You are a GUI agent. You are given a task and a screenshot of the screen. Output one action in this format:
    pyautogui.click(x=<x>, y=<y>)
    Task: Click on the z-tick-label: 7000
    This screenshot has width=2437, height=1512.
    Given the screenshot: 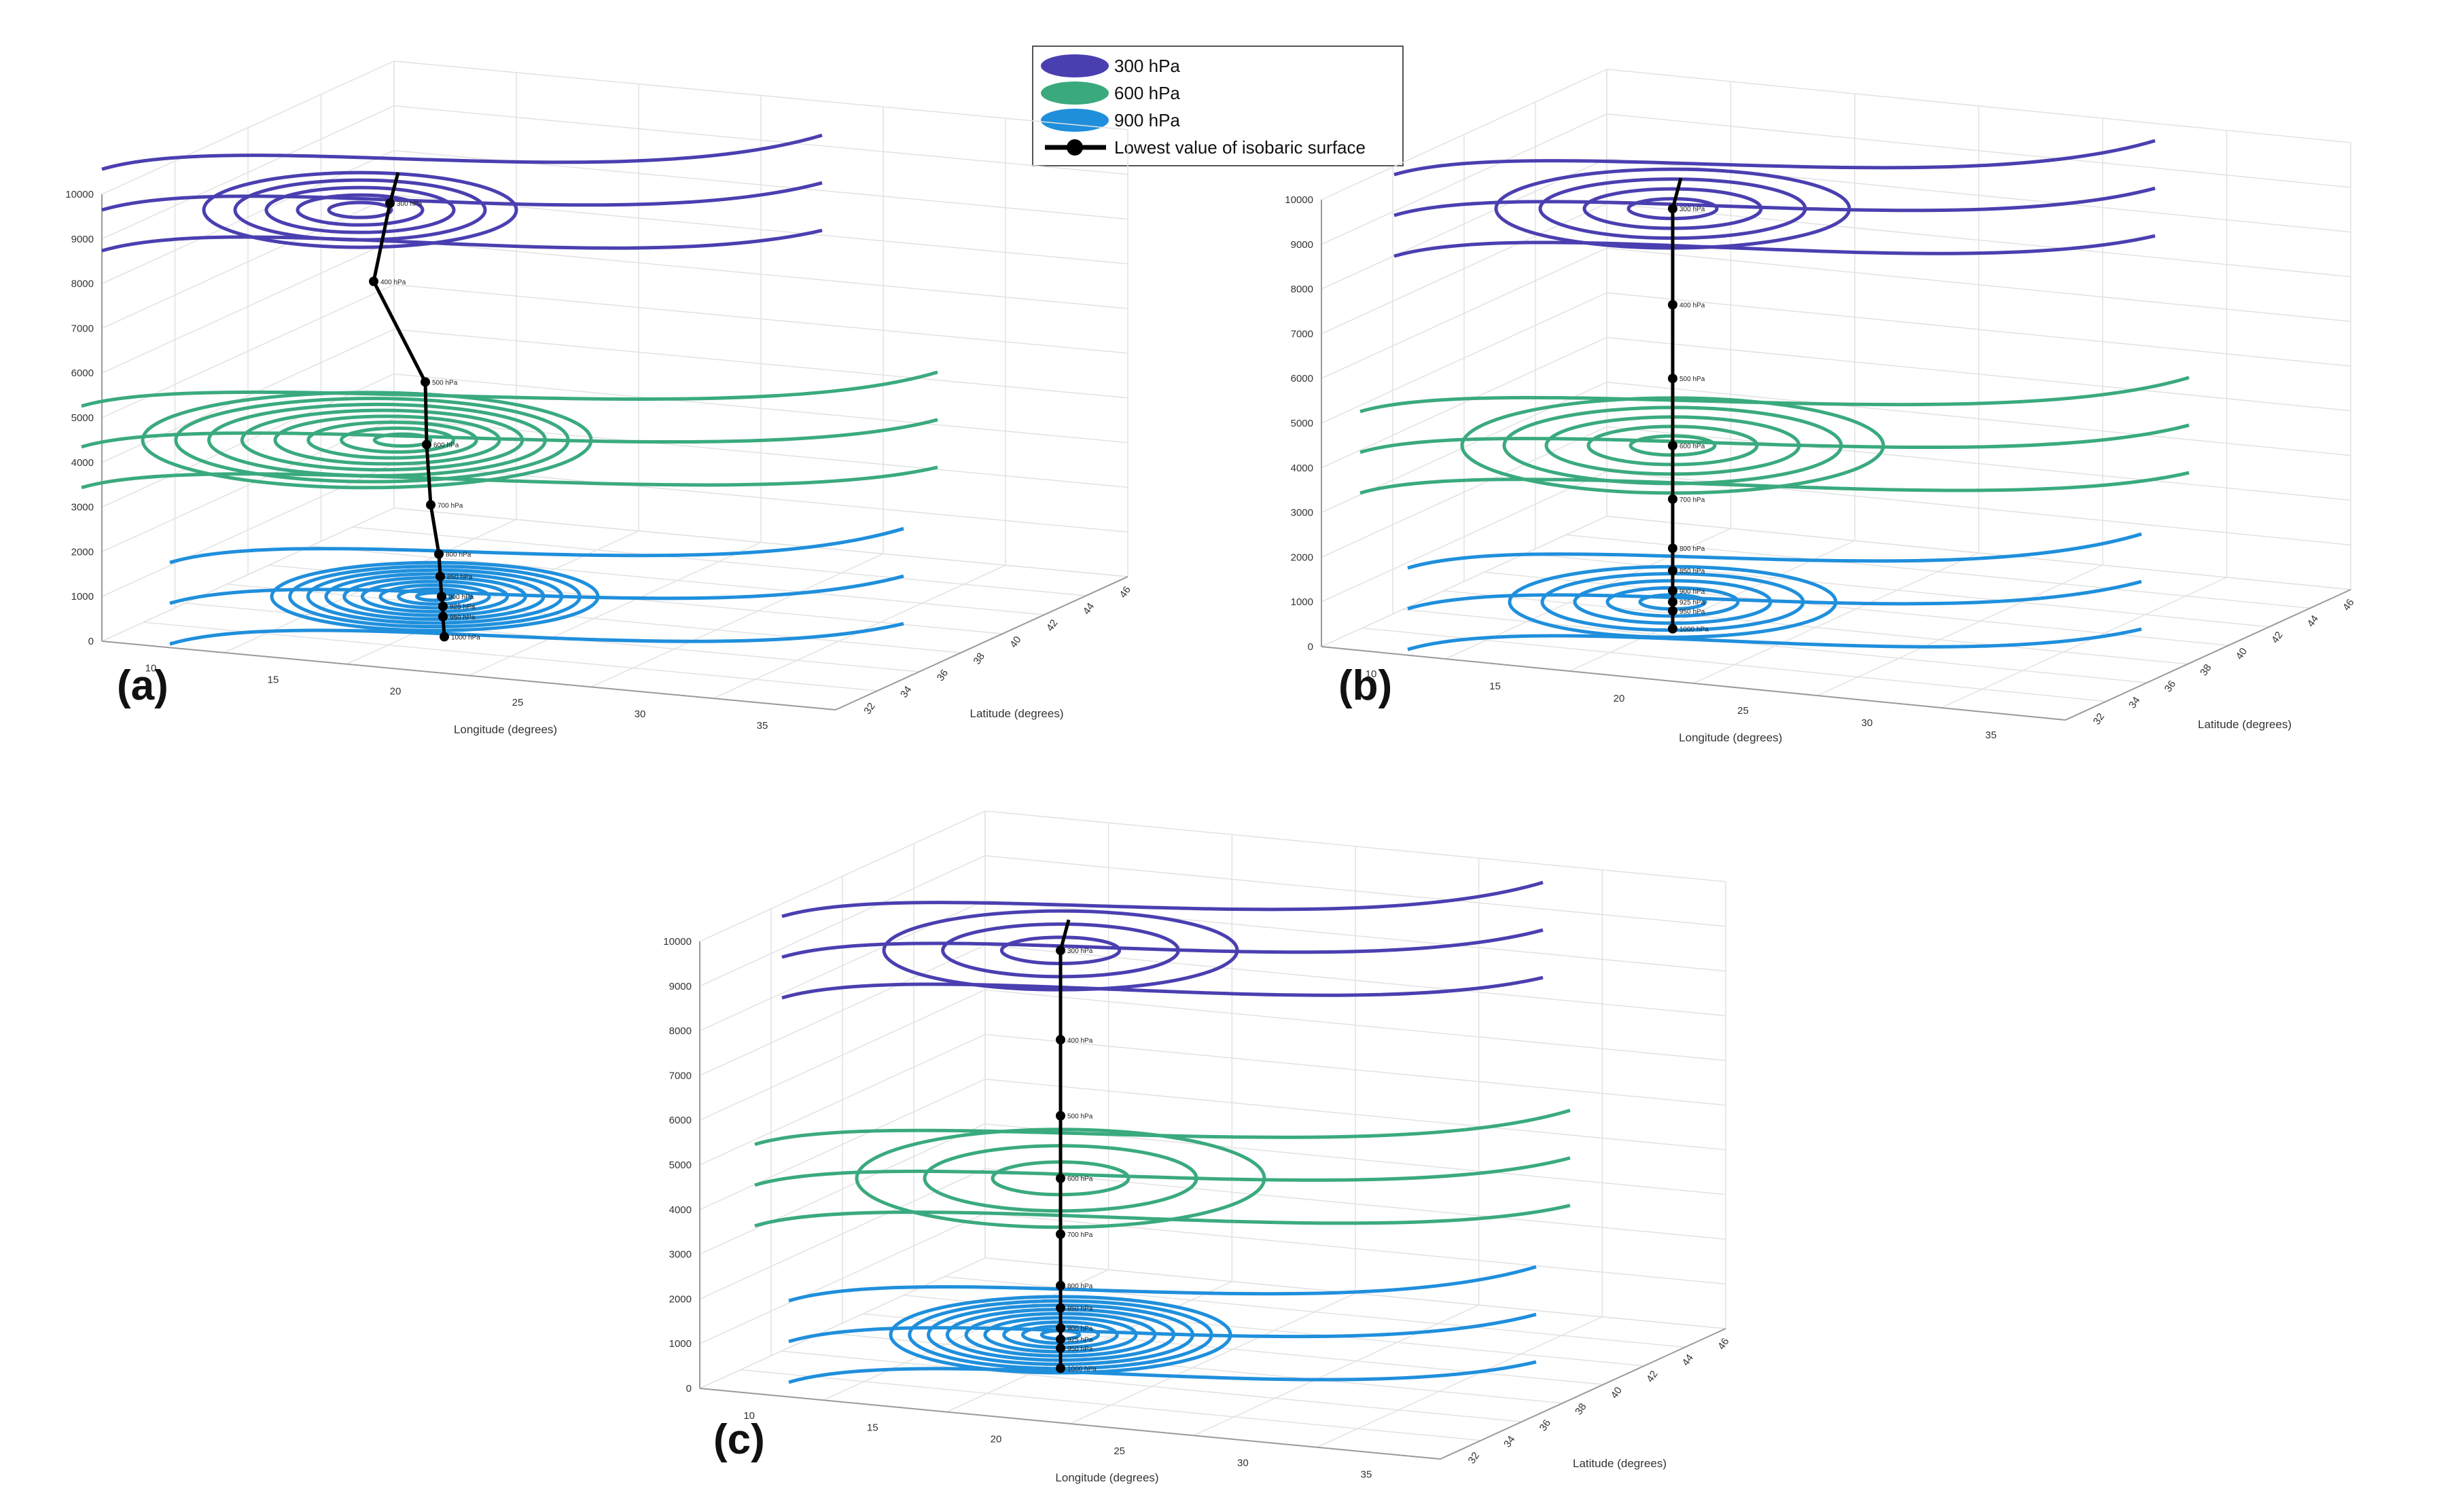 What is the action you would take?
    pyautogui.click(x=1302, y=334)
    